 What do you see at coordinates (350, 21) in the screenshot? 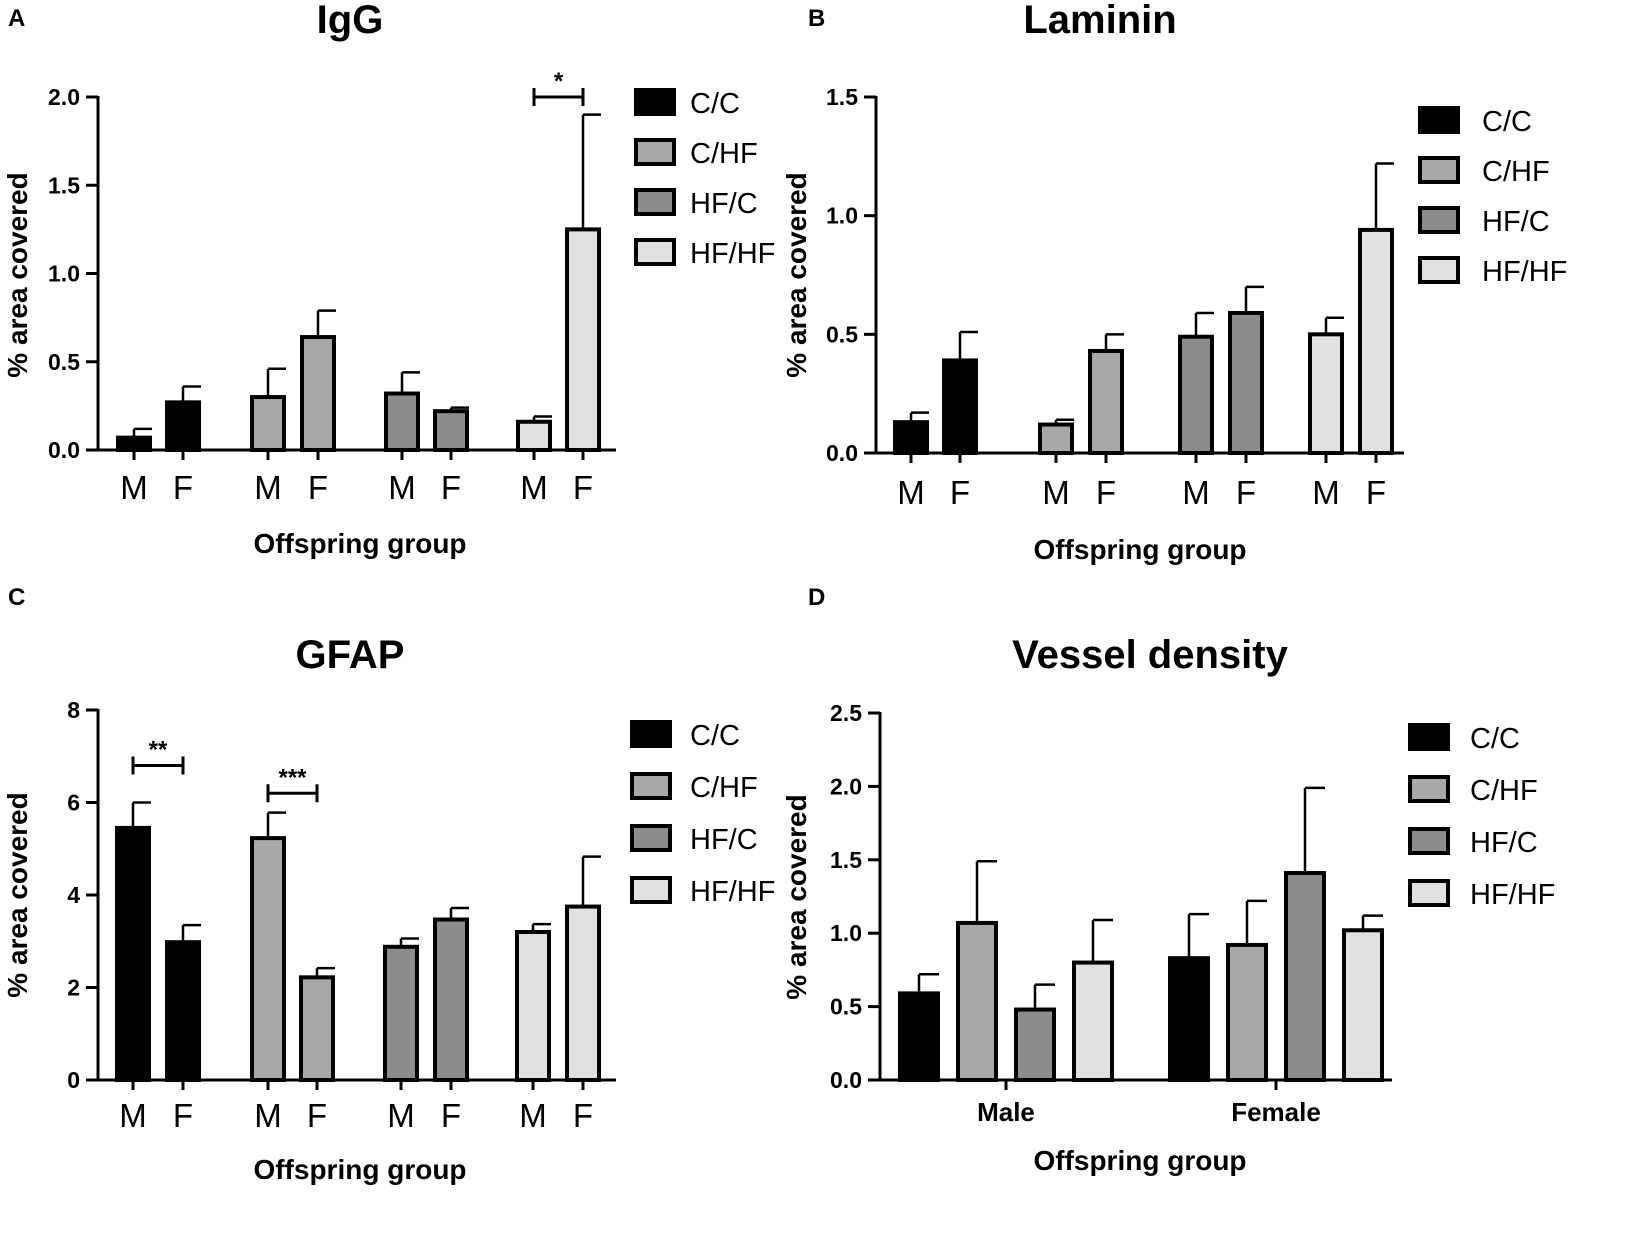
I see `chart-title: IgG` at bounding box center [350, 21].